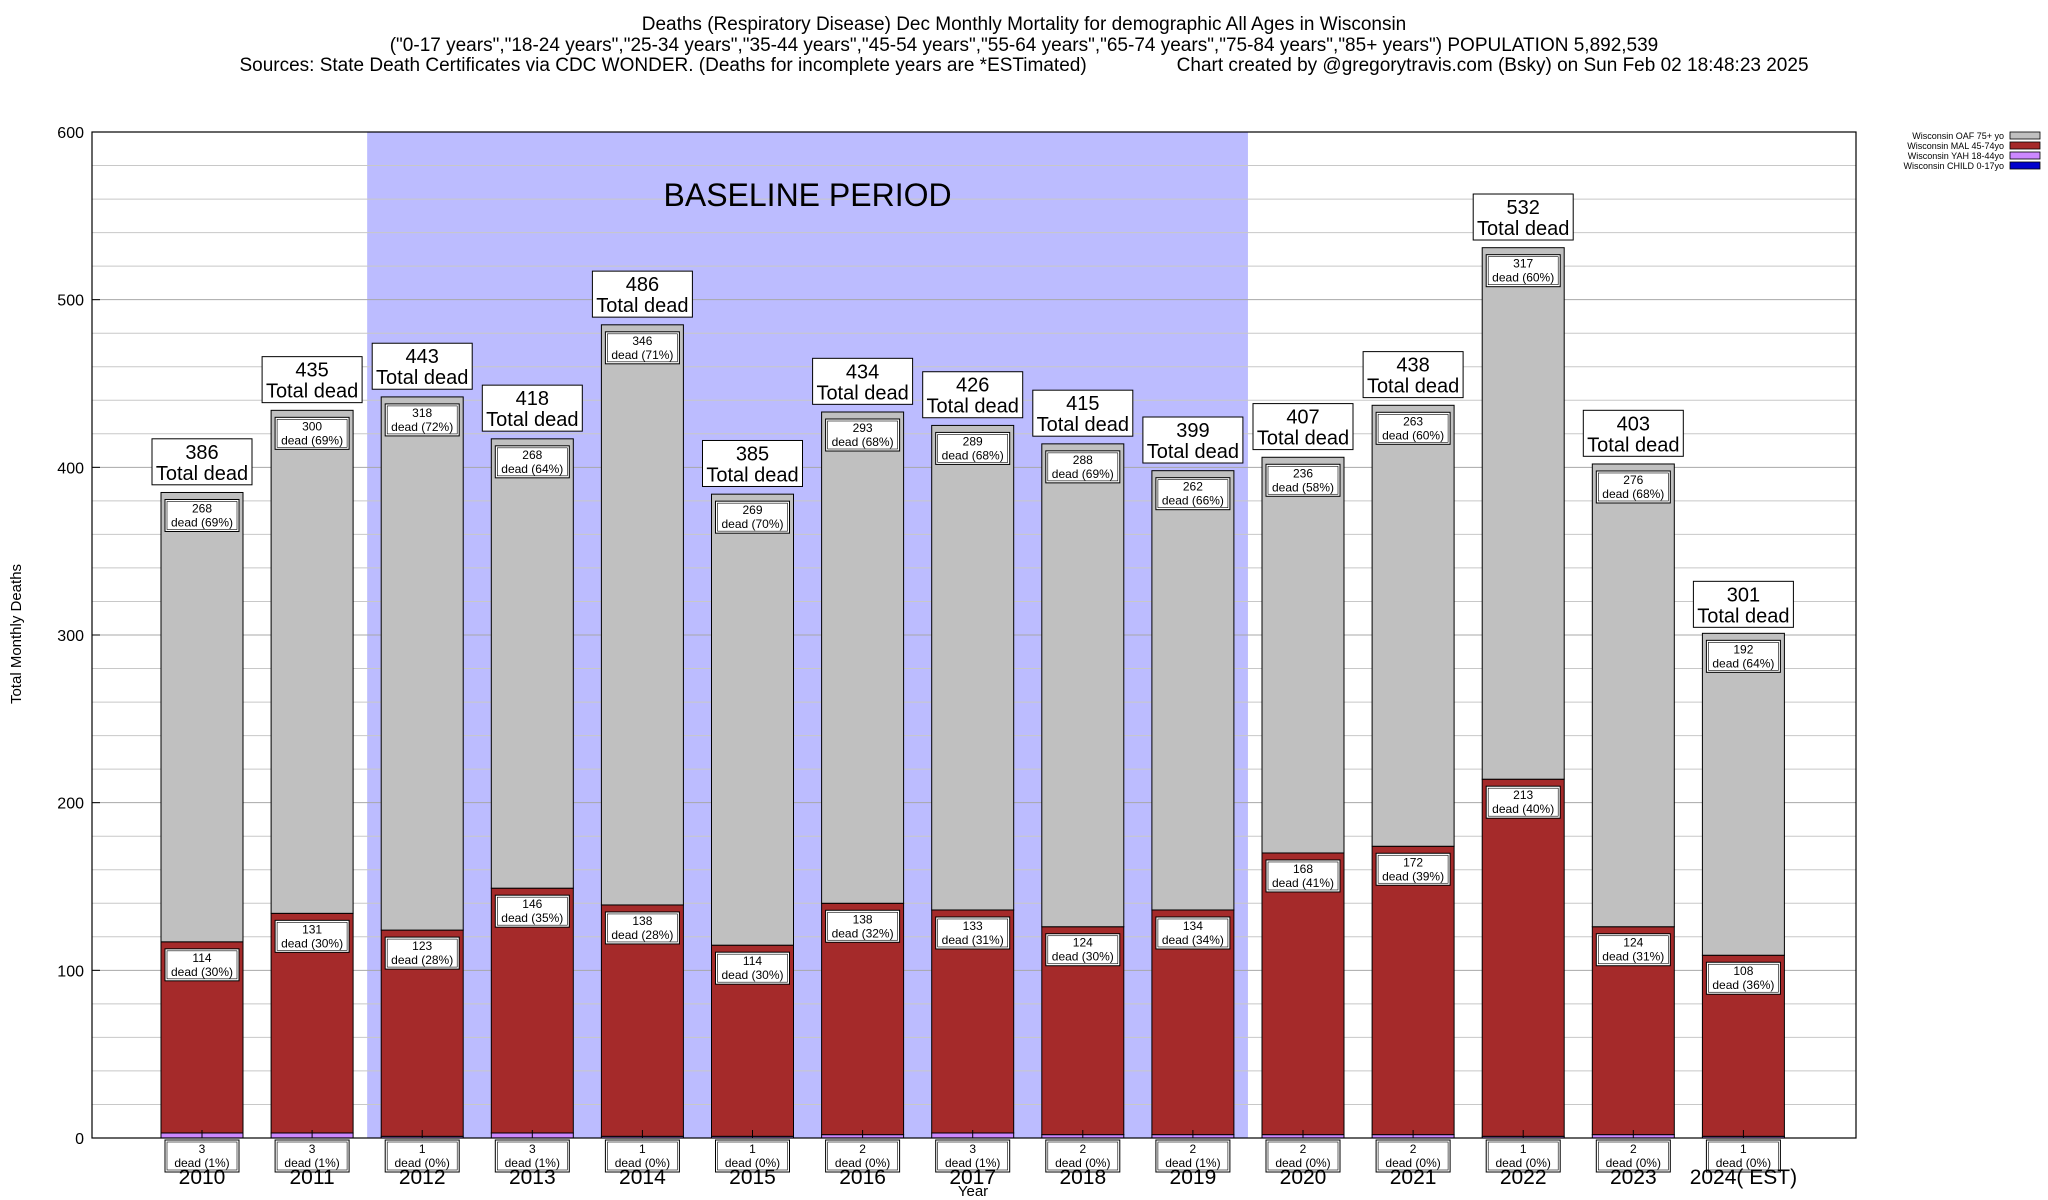 Image resolution: width=2048 pixels, height=1200 pixels. What do you see at coordinates (1633, 480) in the screenshot?
I see `value-label-oaf: 276` at bounding box center [1633, 480].